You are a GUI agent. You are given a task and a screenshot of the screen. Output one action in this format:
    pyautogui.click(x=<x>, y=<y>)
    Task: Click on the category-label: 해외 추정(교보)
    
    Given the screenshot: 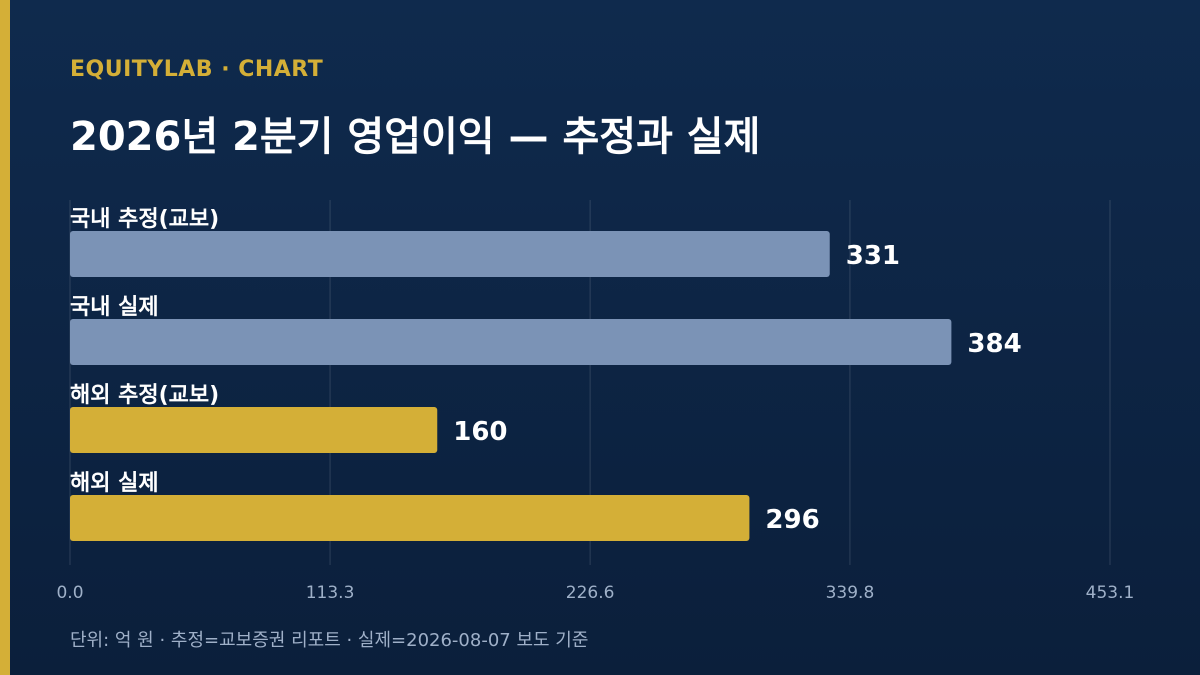 What is the action you would take?
    pyautogui.click(x=144, y=395)
    